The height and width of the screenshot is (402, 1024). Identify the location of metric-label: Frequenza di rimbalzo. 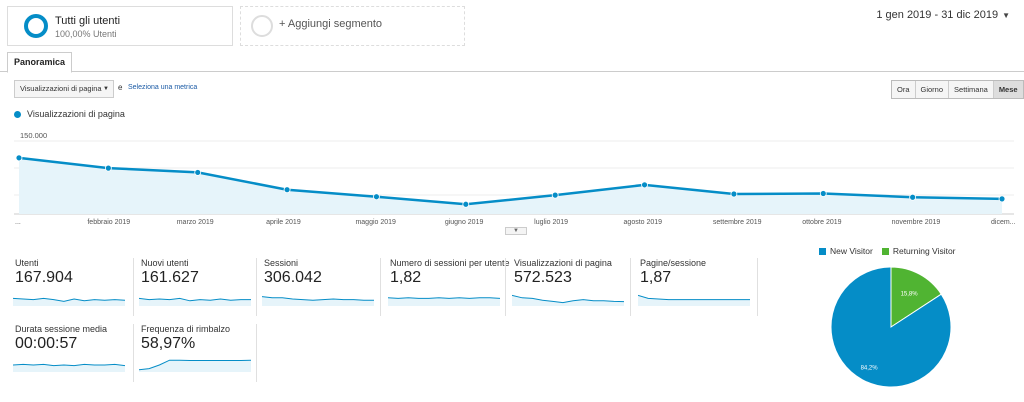
(186, 329).